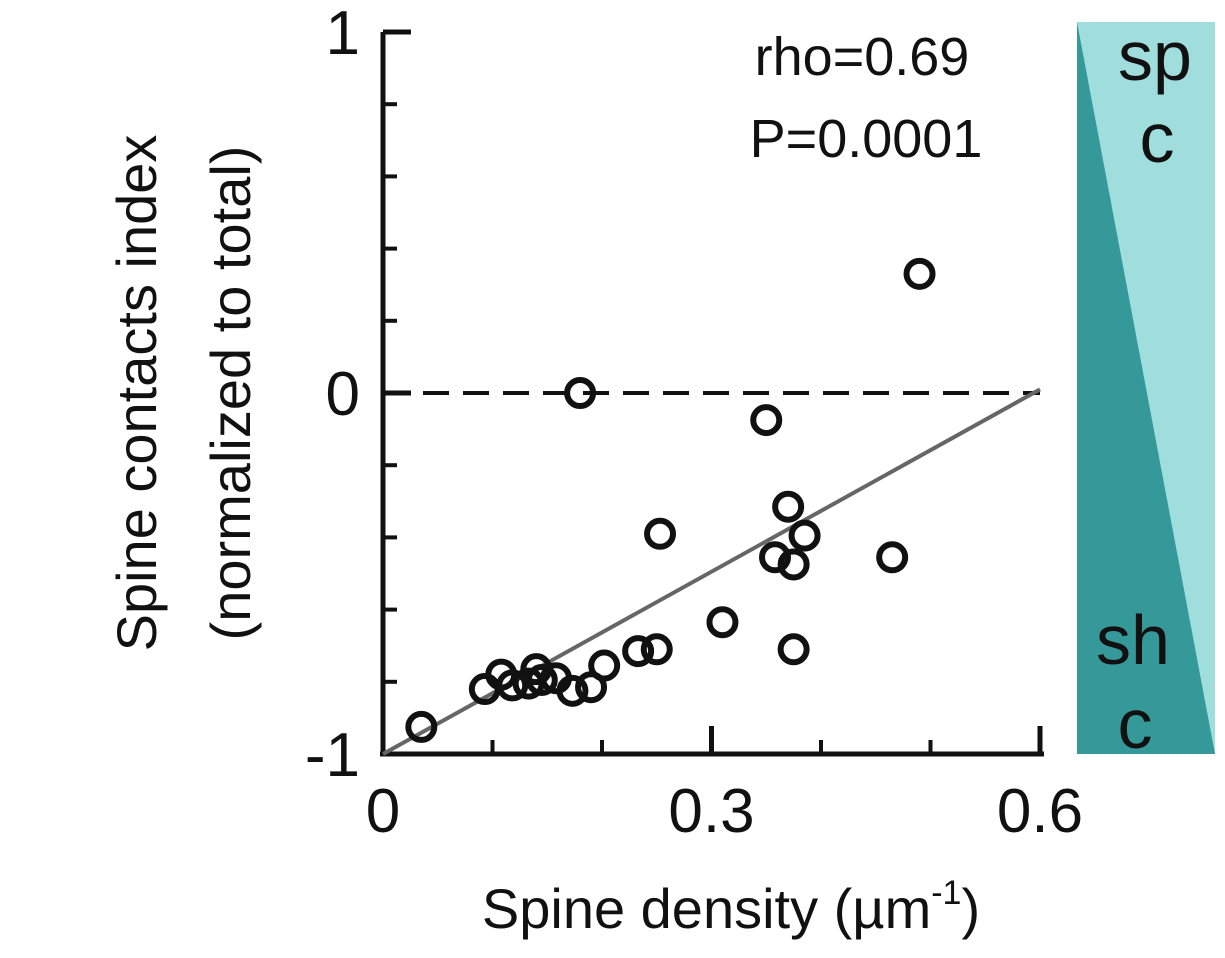 Image resolution: width=1225 pixels, height=958 pixels. I want to click on annotation-p-value: P=0.0001, so click(866, 139).